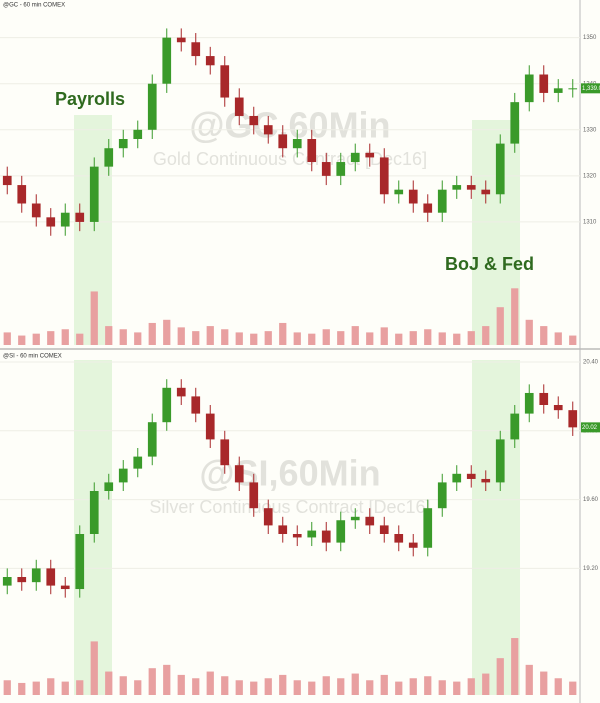 Image resolution: width=600 pixels, height=703 pixels. Describe the element at coordinates (289, 507) in the screenshot. I see `watermark-subtitle: Silver Continuous Contract [Dec16]` at that location.